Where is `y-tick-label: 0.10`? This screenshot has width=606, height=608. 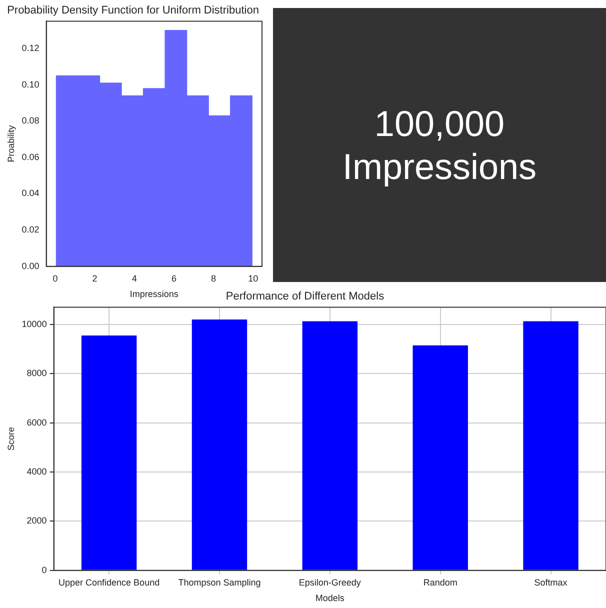
y-tick-label: 0.10 is located at coordinates (31, 84).